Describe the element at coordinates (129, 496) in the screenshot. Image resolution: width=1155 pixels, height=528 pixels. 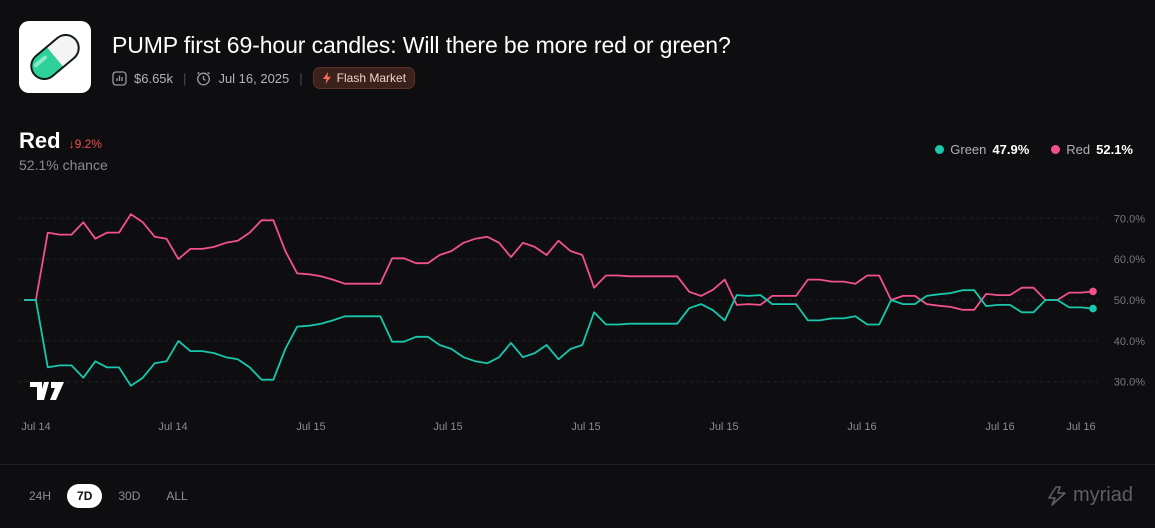
I see `range-30d: 30D` at that location.